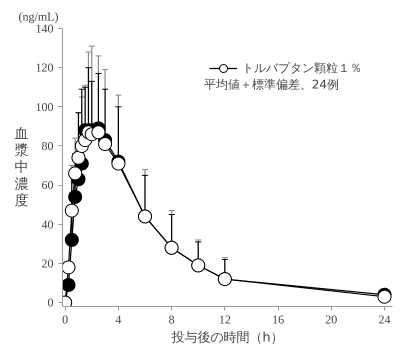  What do you see at coordinates (331, 319) in the screenshot?
I see `x-tick-label: 20` at bounding box center [331, 319].